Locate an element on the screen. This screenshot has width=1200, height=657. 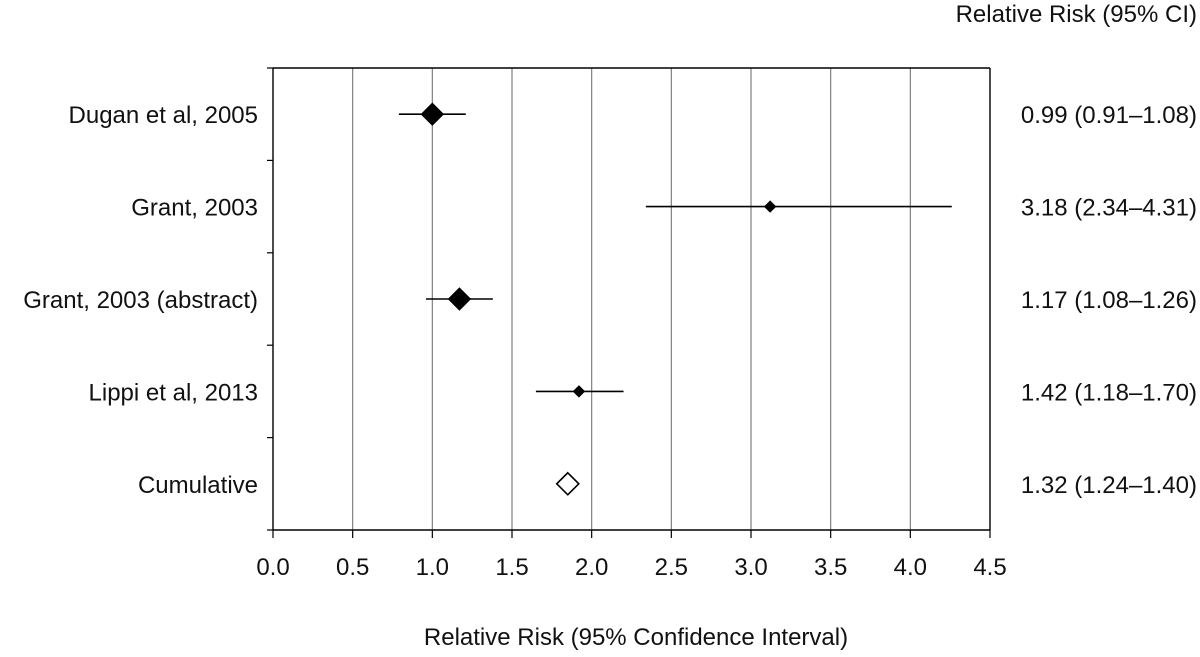
study-label: Grant, 2003 is located at coordinates (194, 208).